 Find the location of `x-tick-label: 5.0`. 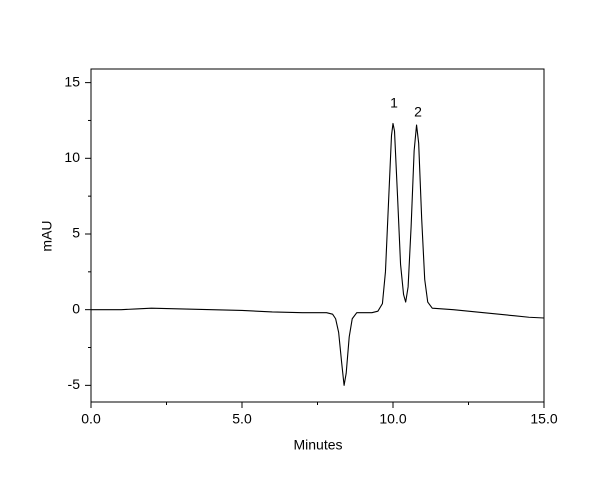

x-tick-label: 5.0 is located at coordinates (242, 419).